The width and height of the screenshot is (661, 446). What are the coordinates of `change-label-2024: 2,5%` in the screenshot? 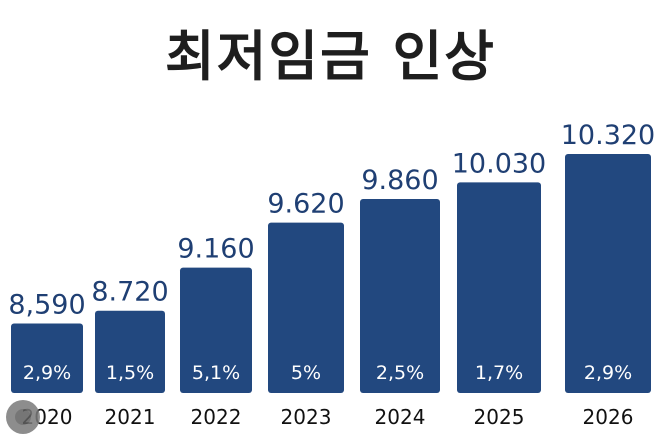 It's located at (400, 373).